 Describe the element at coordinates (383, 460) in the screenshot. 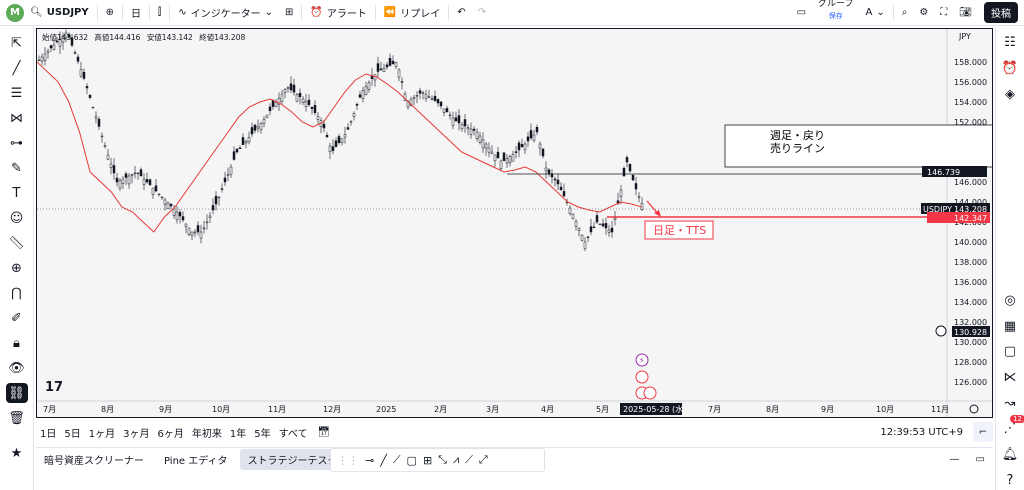

I see `trendline-tool-icon: ╱` at that location.